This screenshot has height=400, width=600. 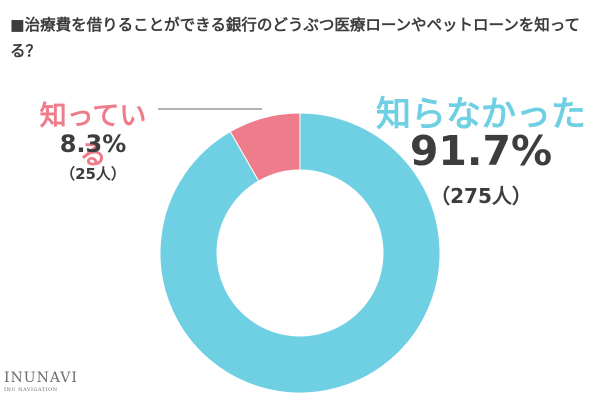 I want to click on slice-known, so click(x=265, y=147).